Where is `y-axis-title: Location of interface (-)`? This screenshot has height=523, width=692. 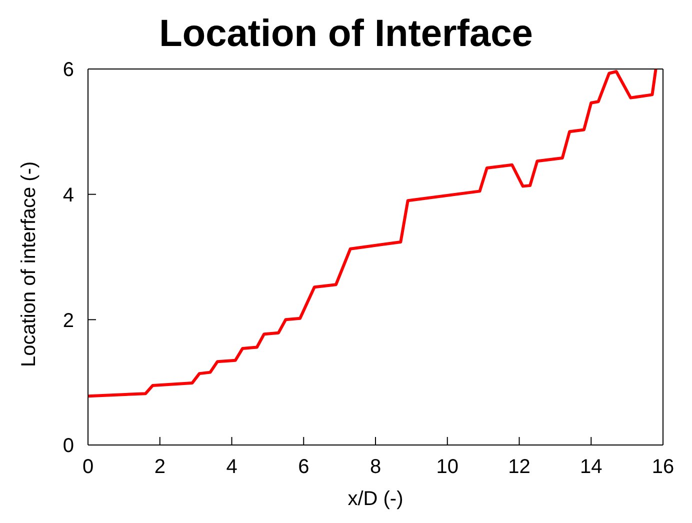
y-axis-title: Location of interface (-) is located at coordinates (29, 264).